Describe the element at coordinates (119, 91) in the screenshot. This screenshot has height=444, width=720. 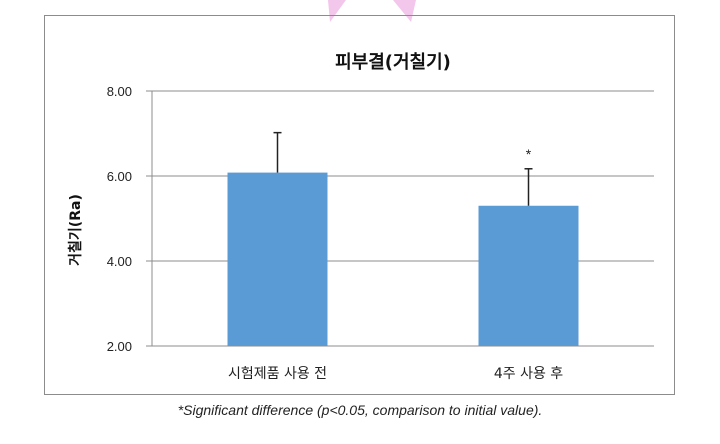
I see `y-tick-label: 8.00` at that location.